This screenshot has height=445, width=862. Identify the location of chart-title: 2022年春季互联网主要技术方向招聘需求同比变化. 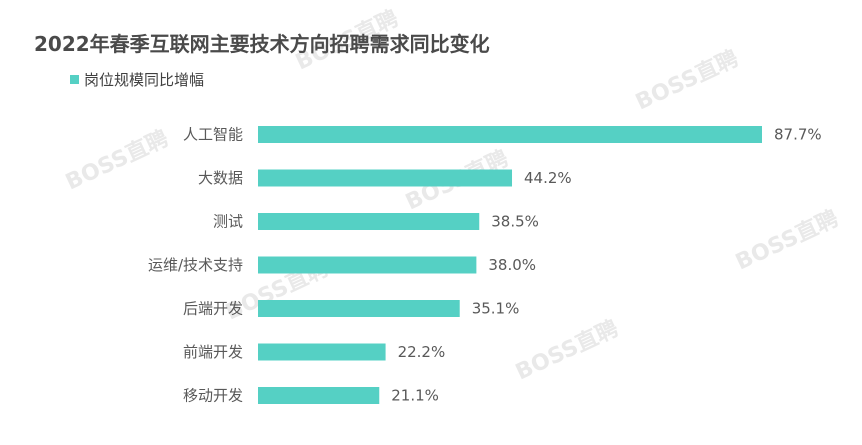
(262, 44).